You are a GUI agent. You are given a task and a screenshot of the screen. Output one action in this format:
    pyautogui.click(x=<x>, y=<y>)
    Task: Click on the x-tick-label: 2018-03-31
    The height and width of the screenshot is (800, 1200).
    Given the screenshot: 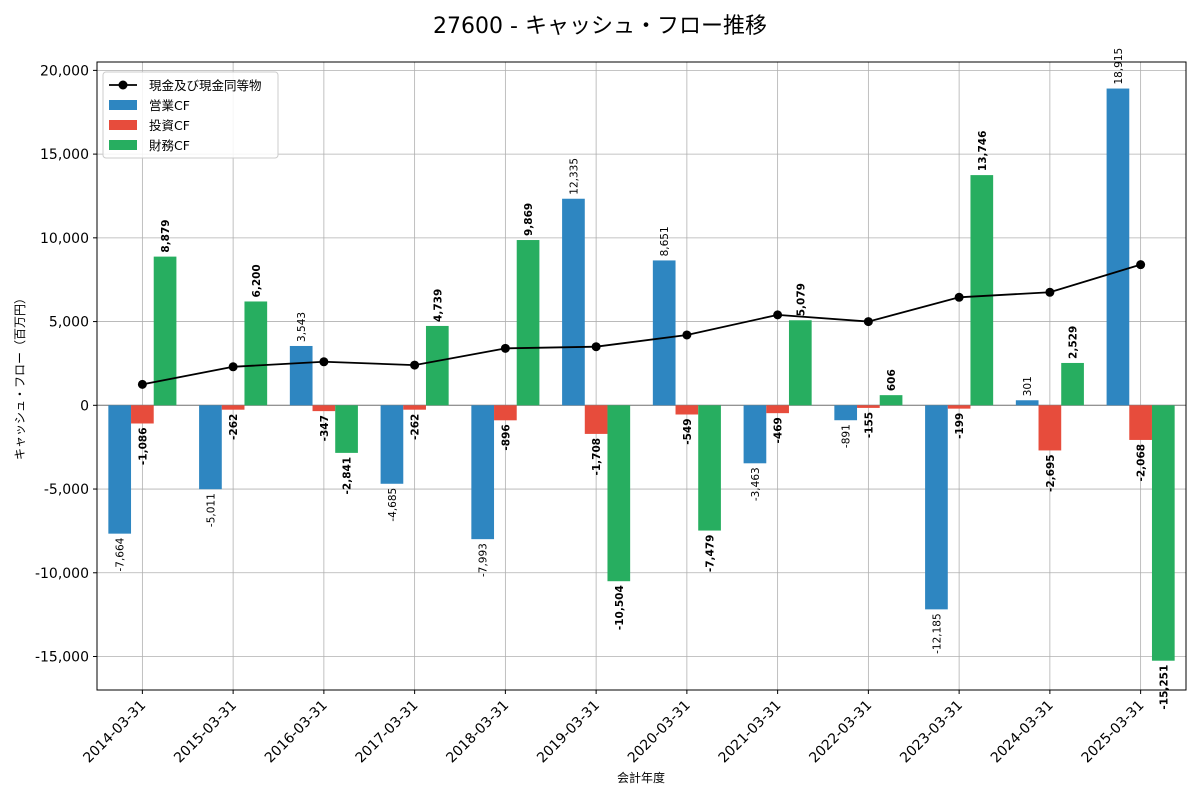 What is the action you would take?
    pyautogui.click(x=477, y=732)
    